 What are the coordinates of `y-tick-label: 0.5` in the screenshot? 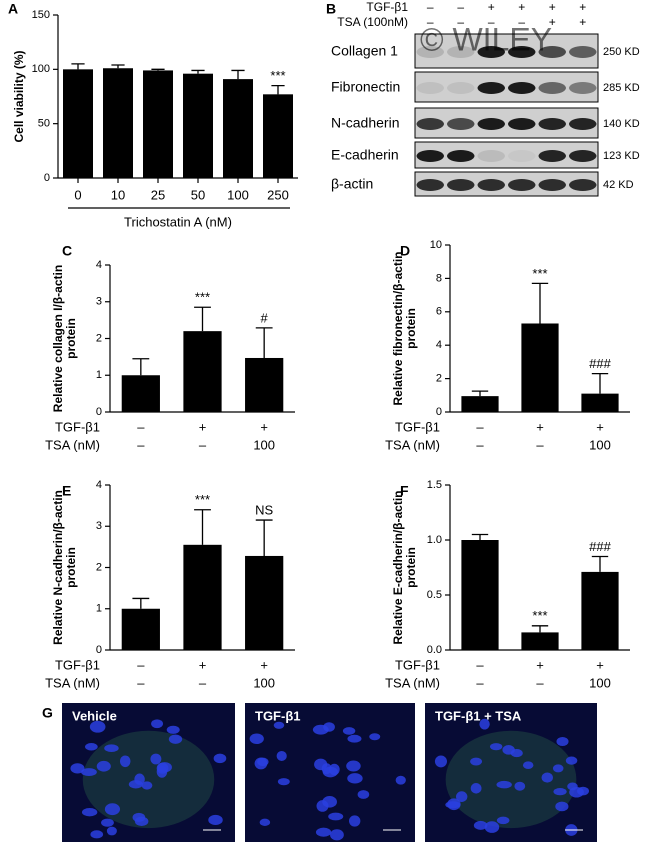 It's located at (434, 595).